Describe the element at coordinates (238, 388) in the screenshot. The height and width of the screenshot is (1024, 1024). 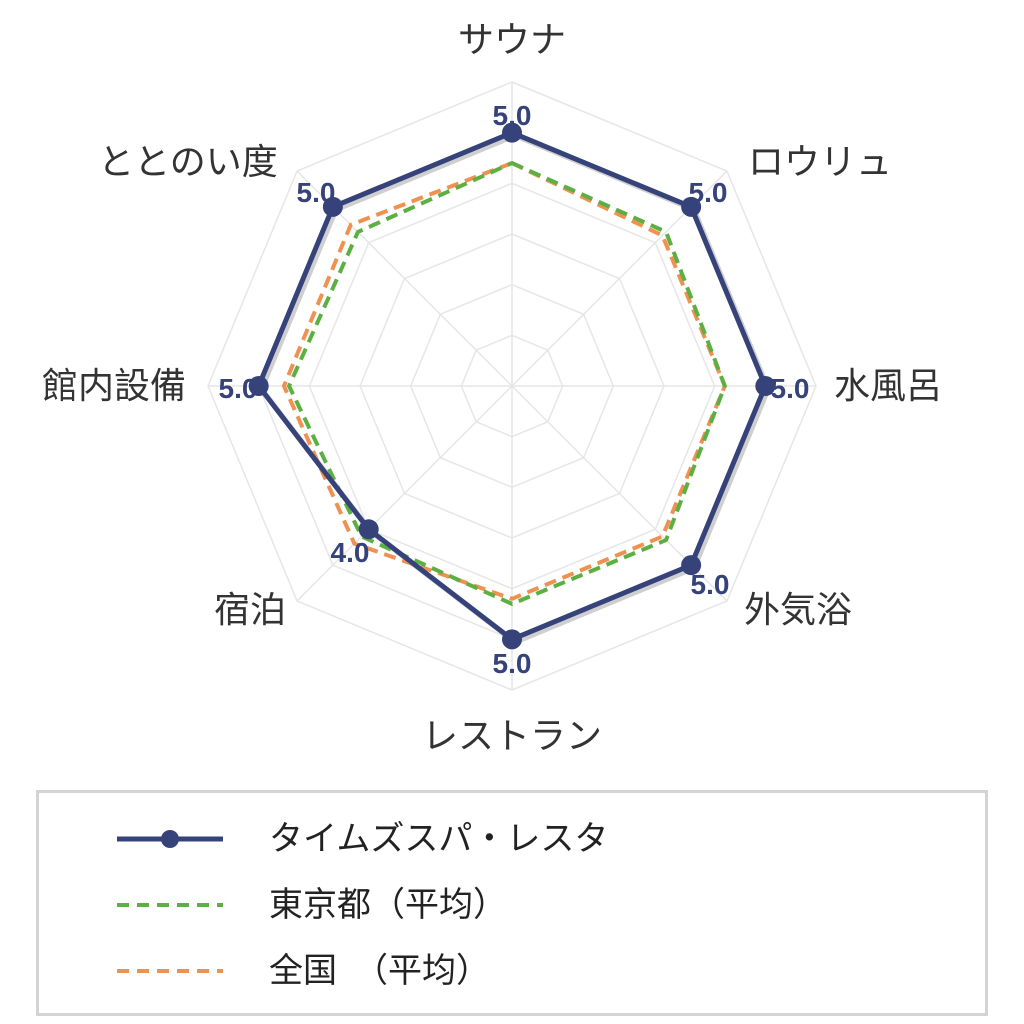
I see `value-label-6: 5.0` at that location.